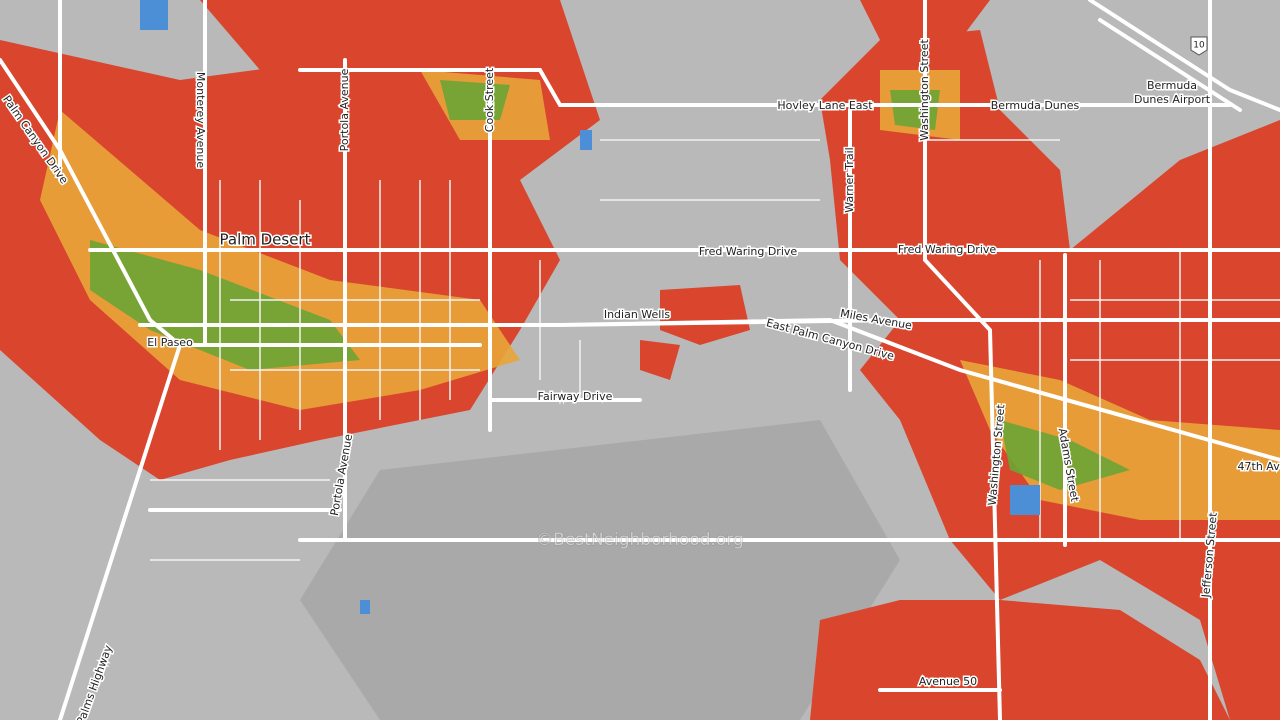 This screenshot has height=720, width=1280. I want to click on place-label: Dunes Airport, so click(1172, 99).